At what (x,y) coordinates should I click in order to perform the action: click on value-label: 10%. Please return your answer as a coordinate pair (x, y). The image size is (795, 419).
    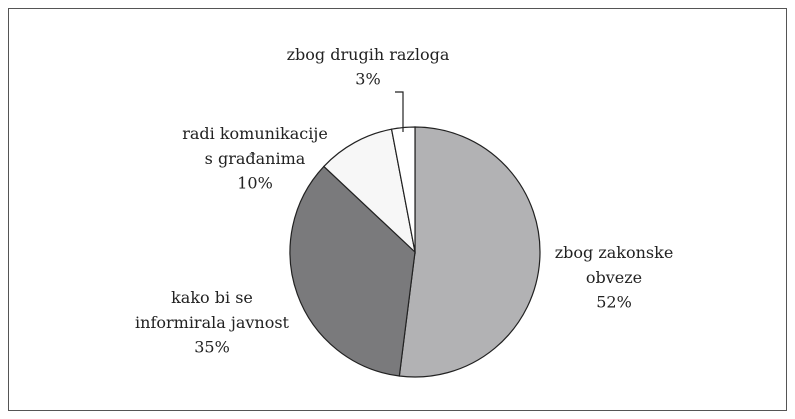
    Looking at the image, I should click on (255, 183).